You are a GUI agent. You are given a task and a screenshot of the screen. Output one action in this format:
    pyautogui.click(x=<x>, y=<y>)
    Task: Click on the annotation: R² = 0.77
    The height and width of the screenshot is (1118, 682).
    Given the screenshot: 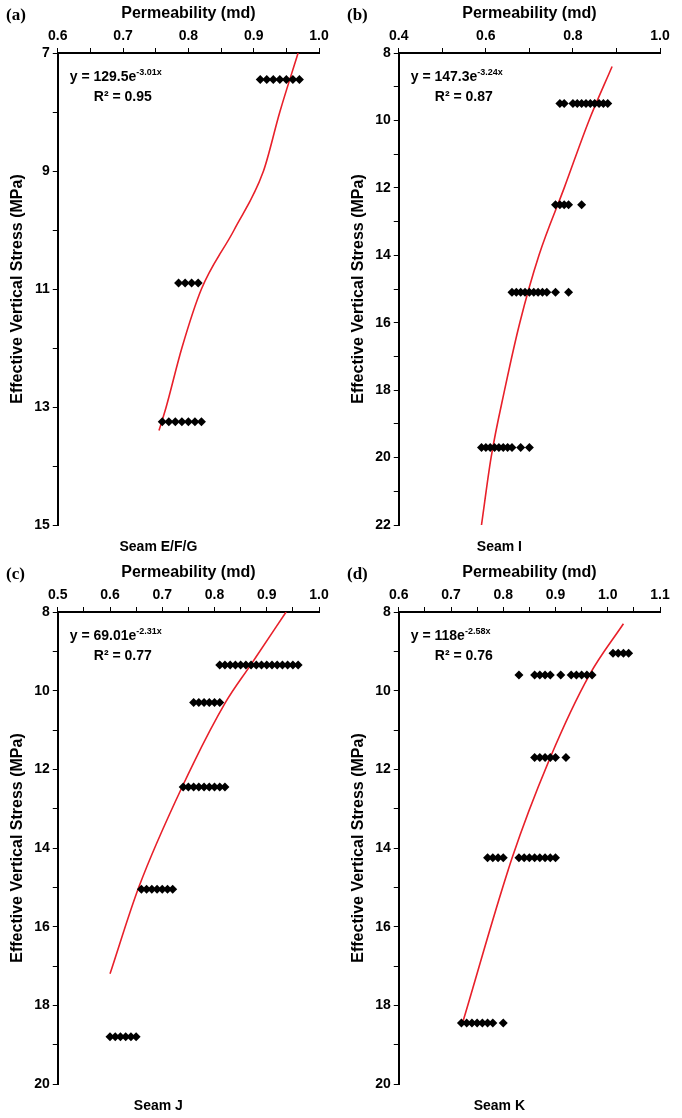 What is the action you would take?
    pyautogui.click(x=122, y=655)
    